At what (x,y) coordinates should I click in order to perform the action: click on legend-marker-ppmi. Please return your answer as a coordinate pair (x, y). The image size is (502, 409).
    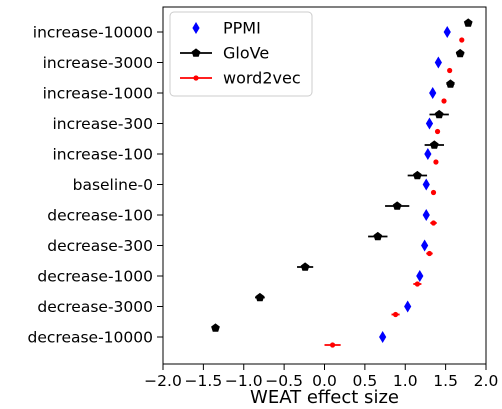
    Looking at the image, I should click on (196, 28).